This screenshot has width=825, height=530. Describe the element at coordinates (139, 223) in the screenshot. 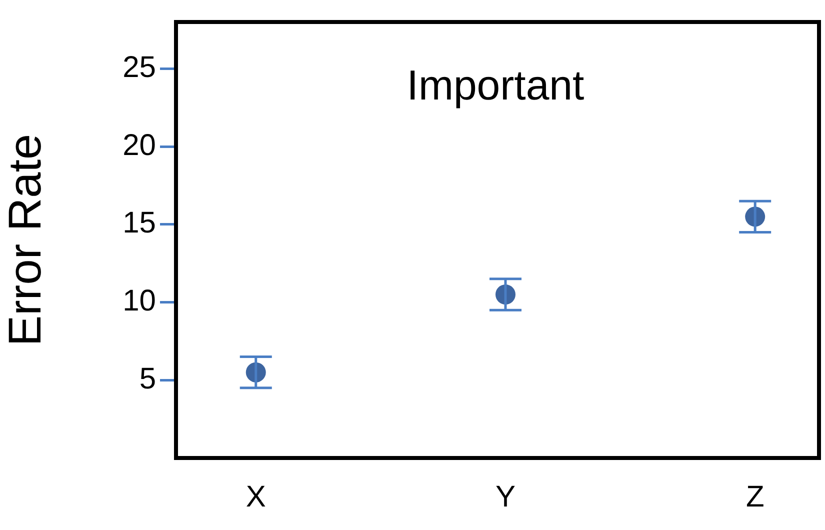

I see `y-tick-label: 15` at that location.